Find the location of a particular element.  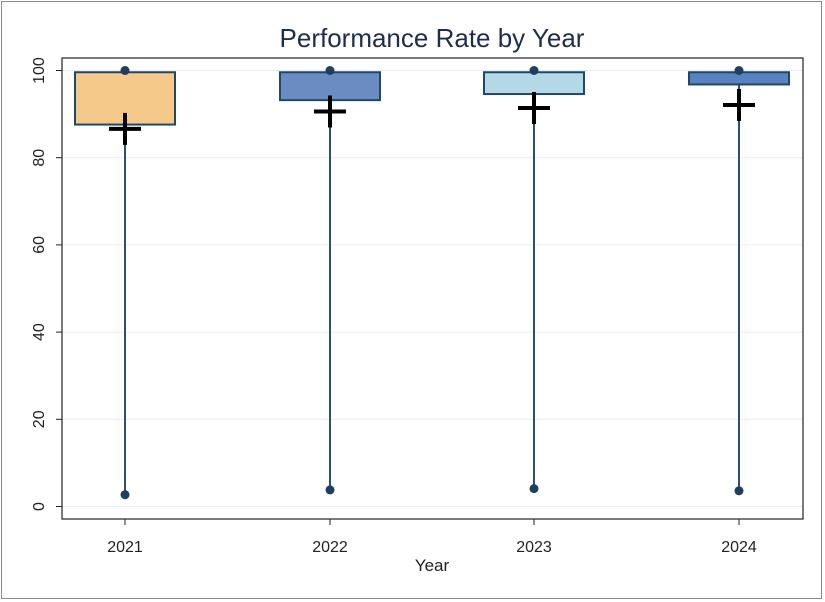

box-2021 is located at coordinates (125, 283).